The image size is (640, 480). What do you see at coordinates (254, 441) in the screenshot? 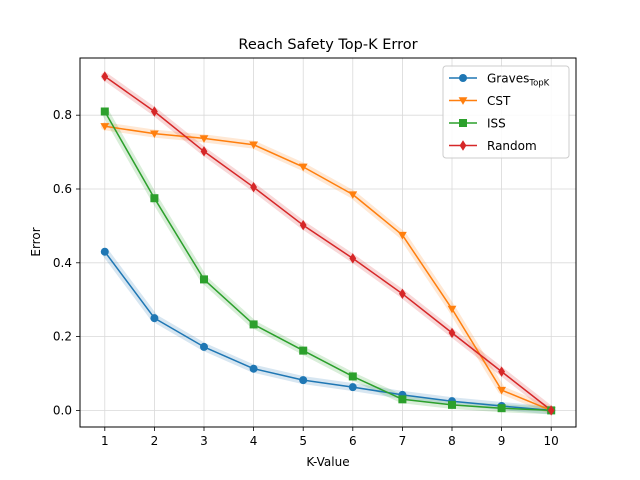
I see `x-tick-label: 4` at bounding box center [254, 441].